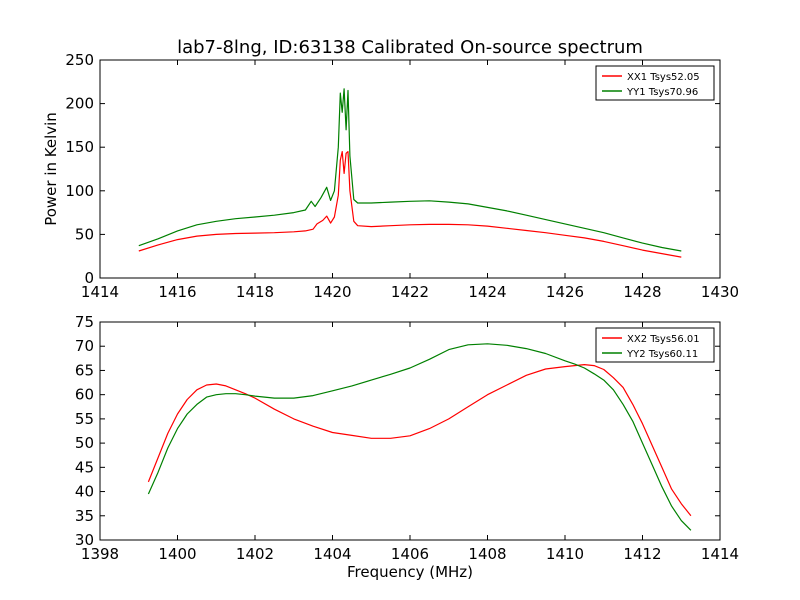 This screenshot has width=800, height=600. Describe the element at coordinates (410, 572) in the screenshot. I see `x-axis-label-1: Frequency (MHz)` at that location.